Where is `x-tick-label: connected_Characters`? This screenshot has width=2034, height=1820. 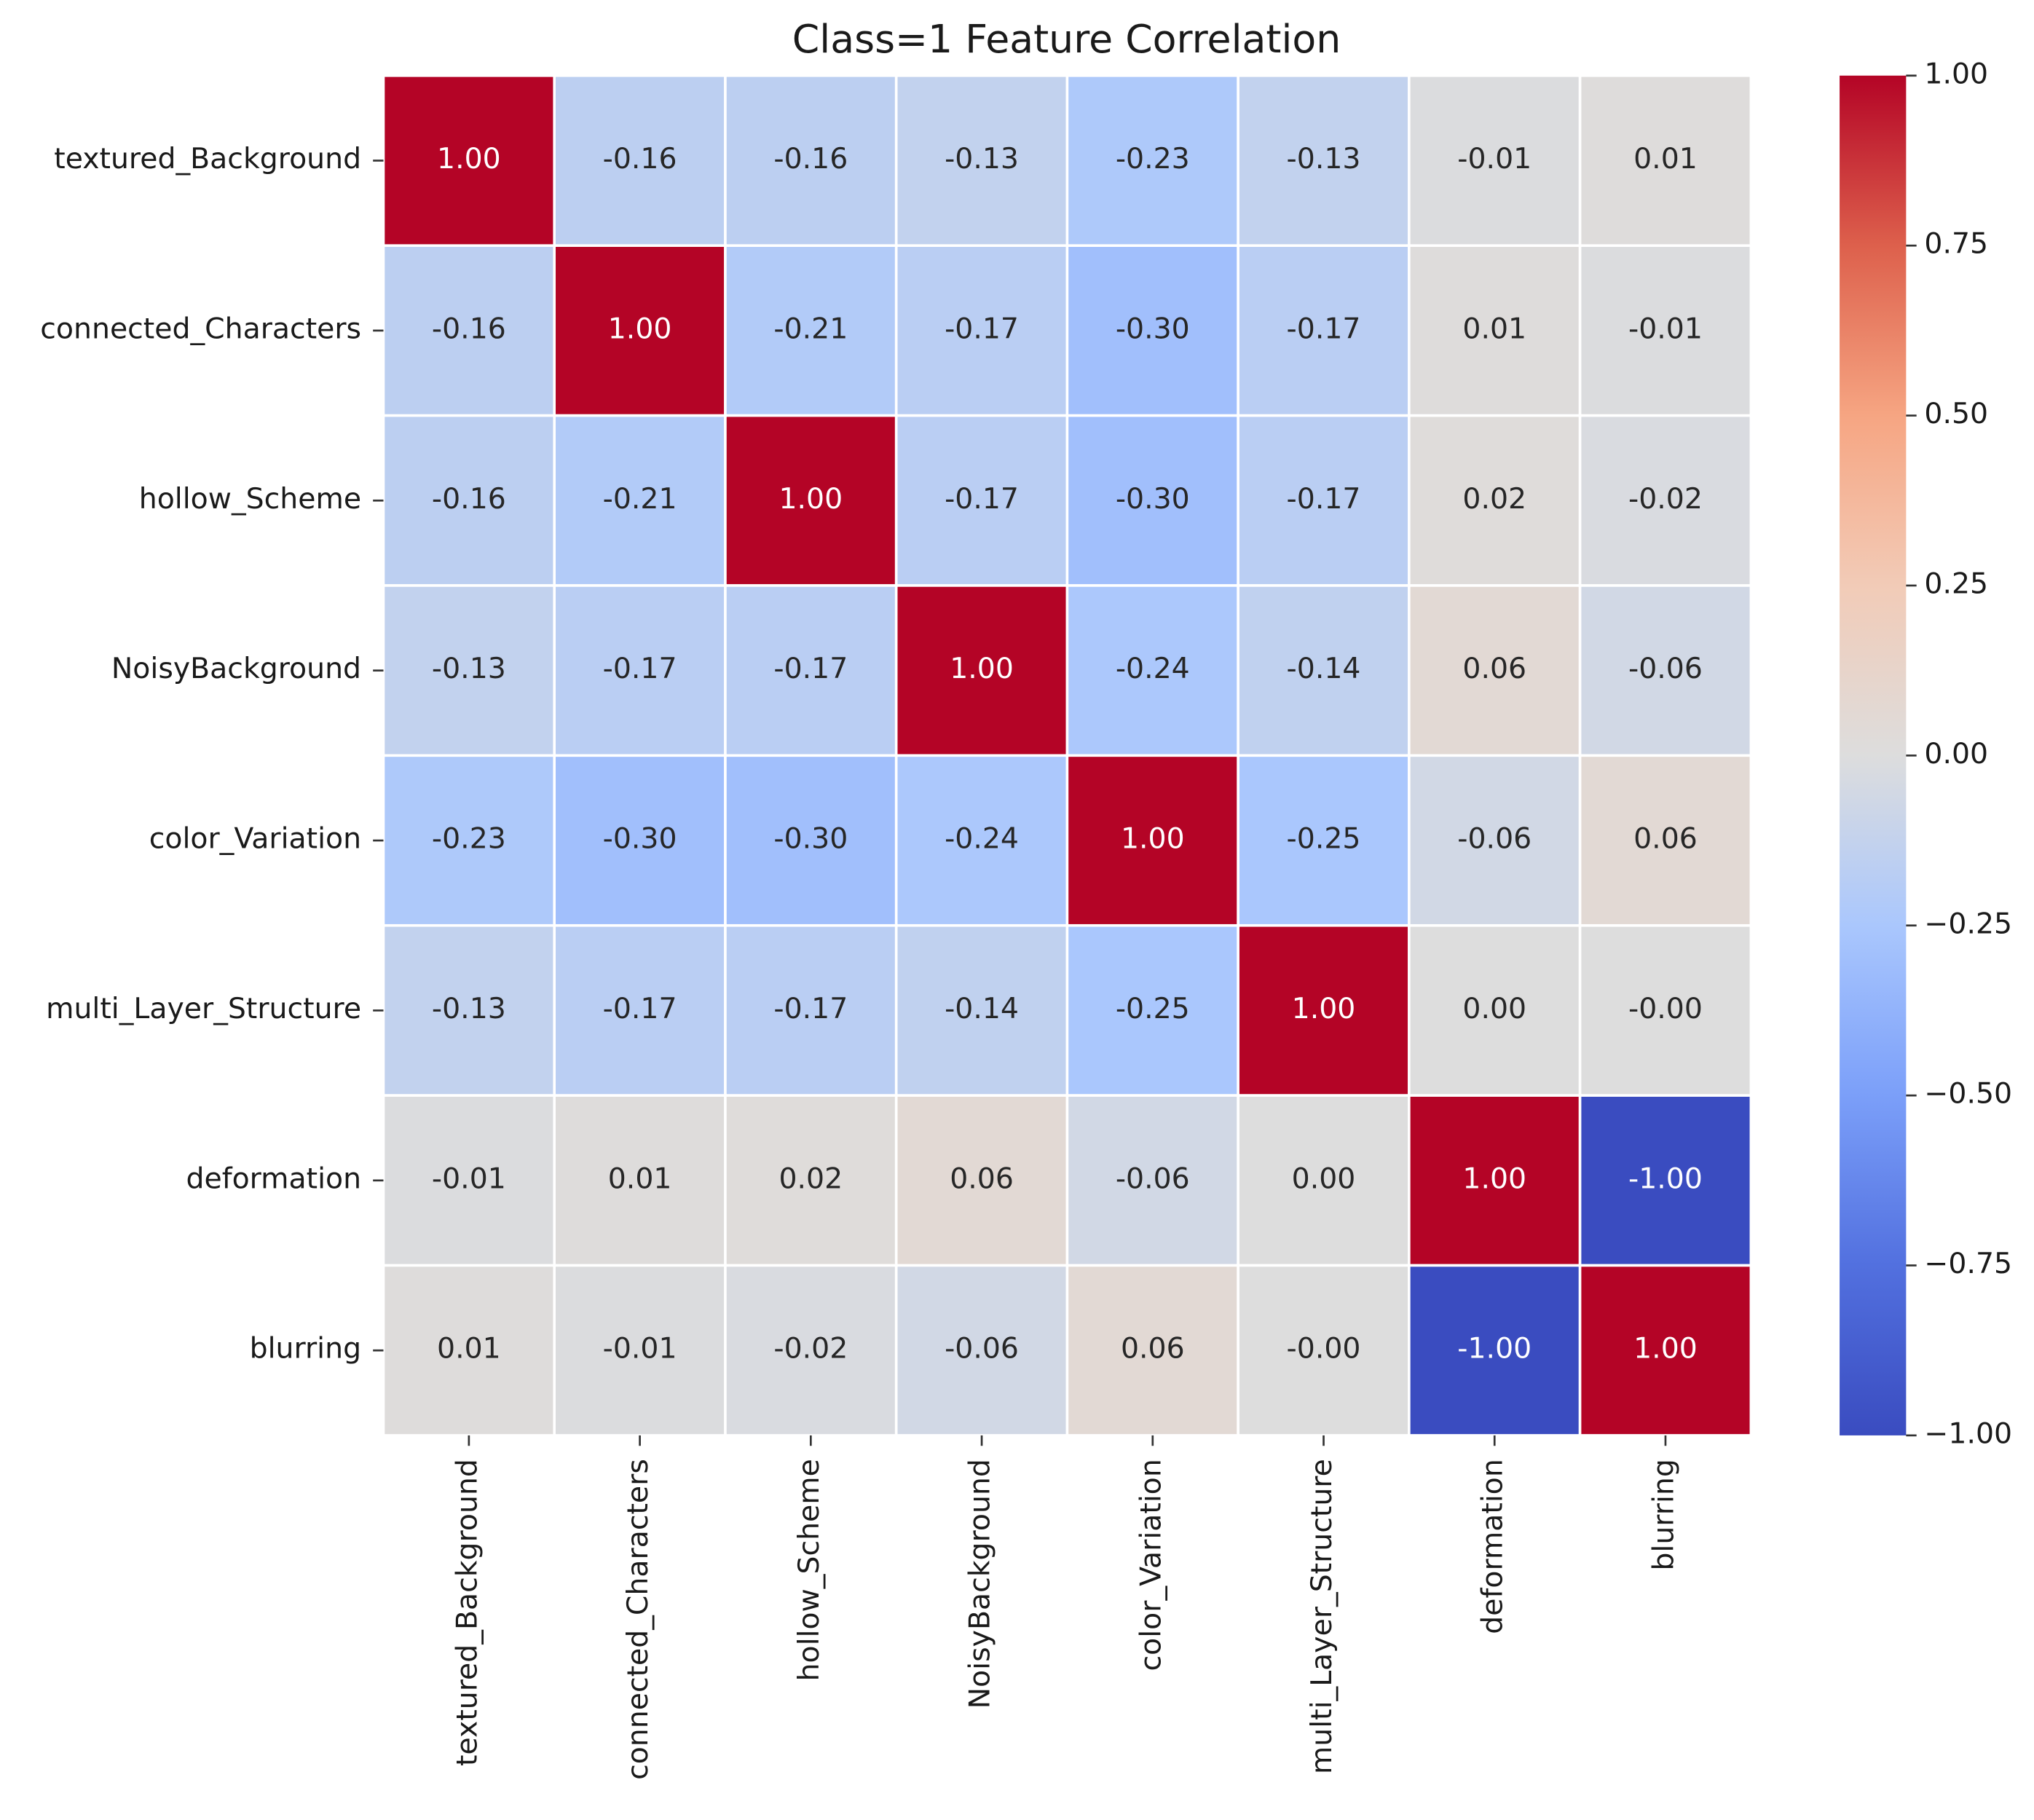 x-tick-label: connected_Characters is located at coordinates (638, 1619).